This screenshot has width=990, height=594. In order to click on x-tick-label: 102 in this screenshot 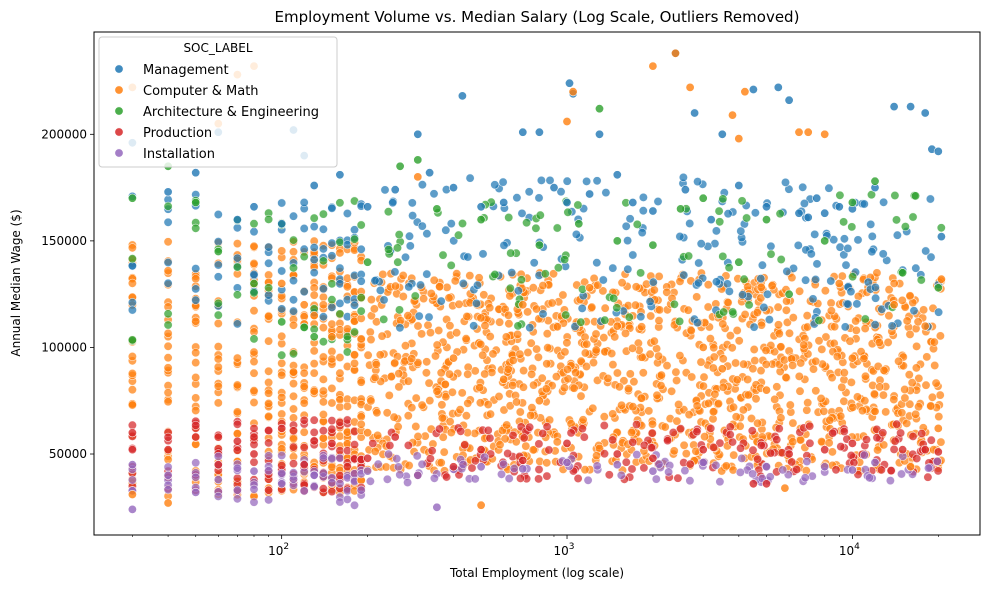, I will do `click(278, 550)`.